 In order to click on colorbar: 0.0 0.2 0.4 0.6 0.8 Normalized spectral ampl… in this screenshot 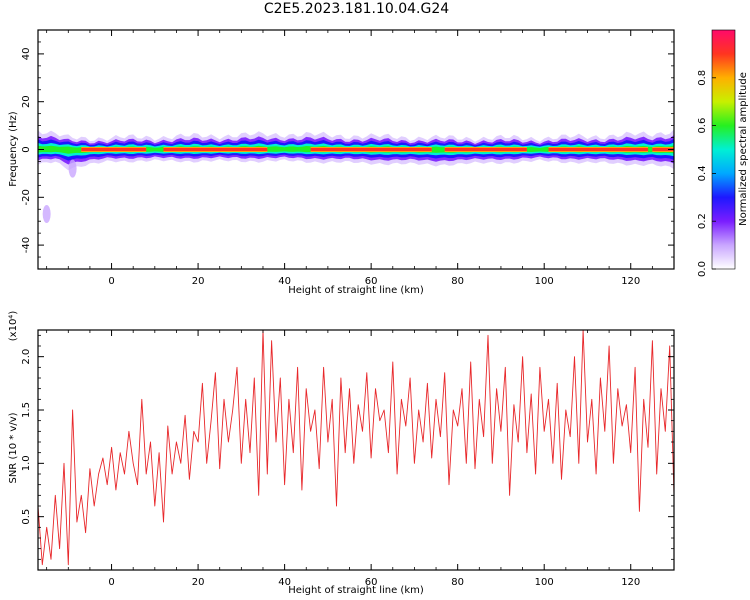, I will do `click(723, 153)`.